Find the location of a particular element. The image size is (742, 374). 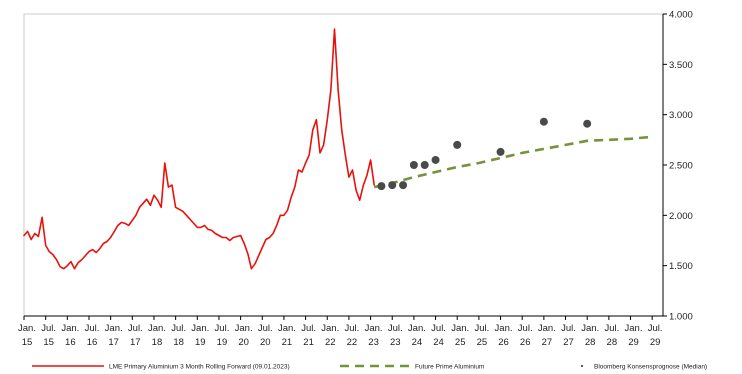

y-tick-label: 2.500 is located at coordinates (681, 166).